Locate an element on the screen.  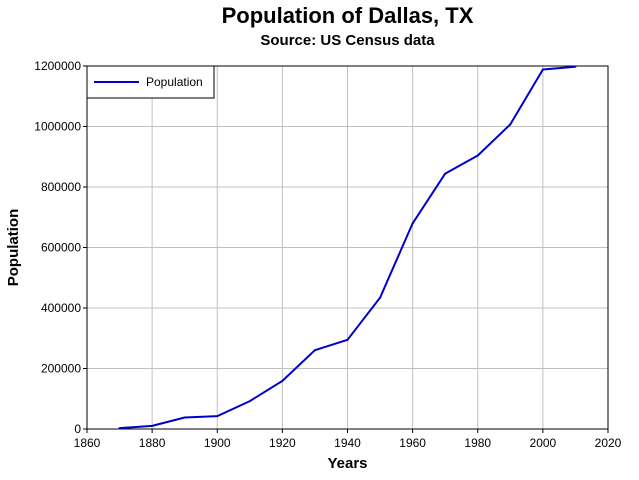
y-axis-label: Population is located at coordinates (13, 248).